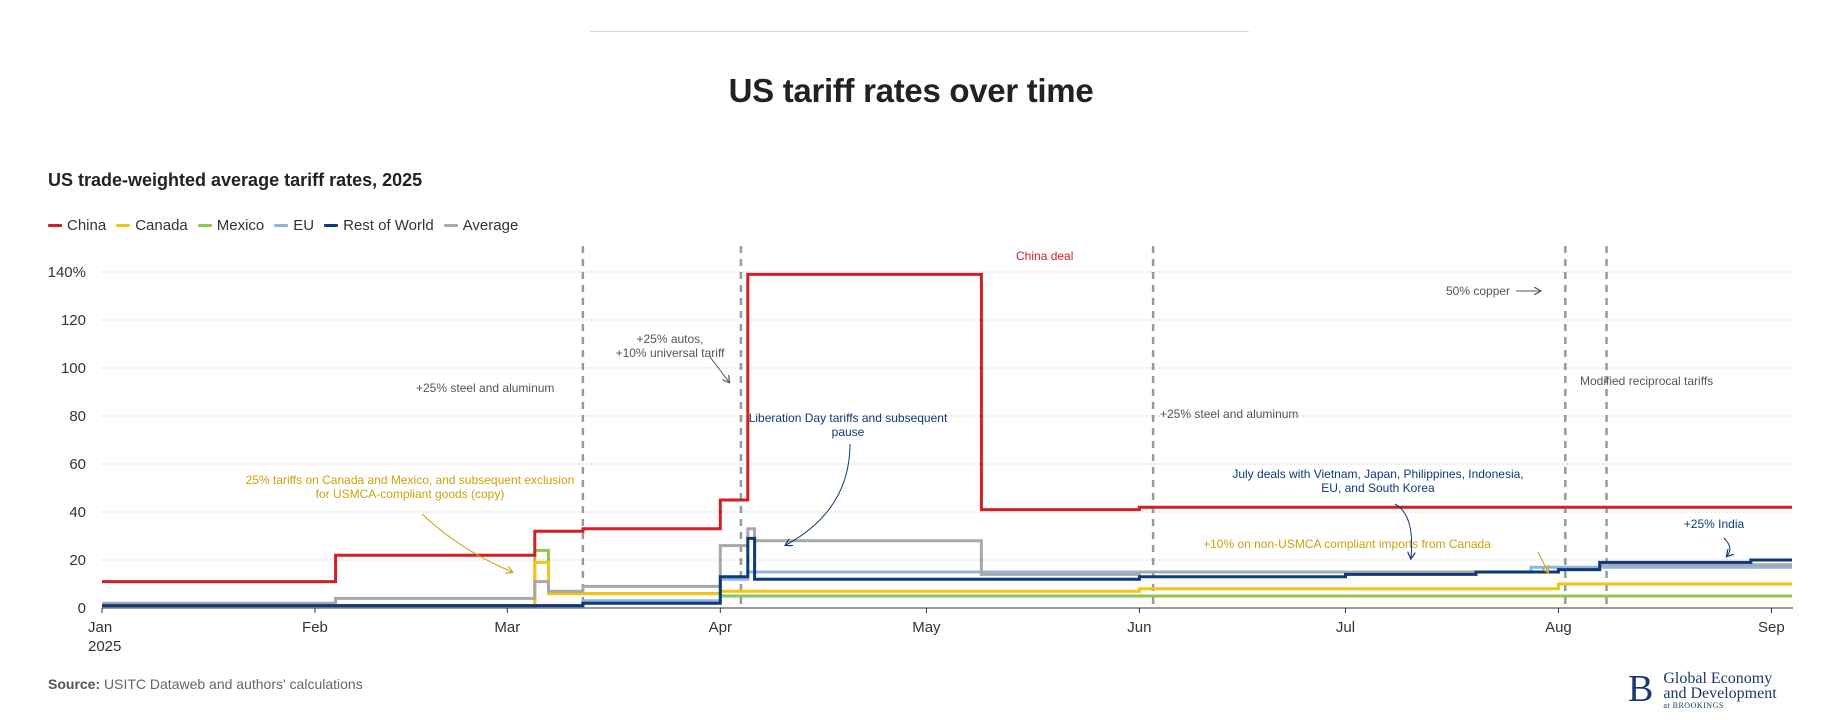 This screenshot has width=1822, height=720. What do you see at coordinates (233, 684) in the screenshot?
I see `source-text: USITC Dataweb and authors' calculations` at bounding box center [233, 684].